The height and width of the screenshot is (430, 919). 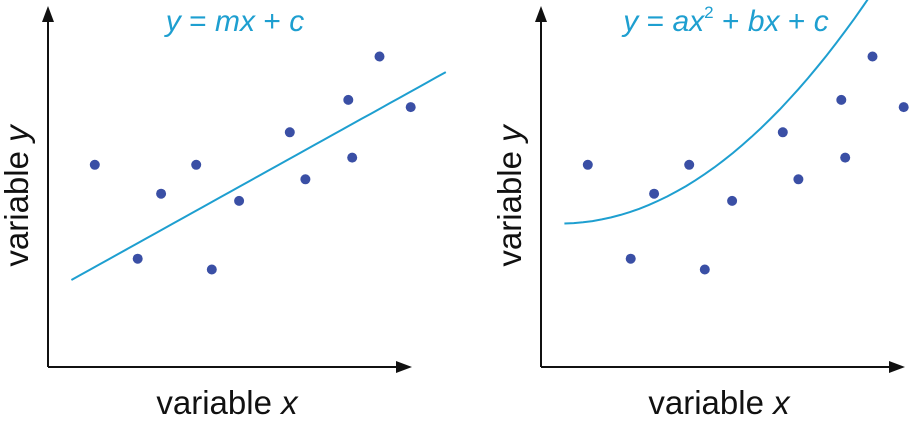 What do you see at coordinates (724, 20) in the screenshot?
I see `chart-title: y = ax2 + bx + c` at bounding box center [724, 20].